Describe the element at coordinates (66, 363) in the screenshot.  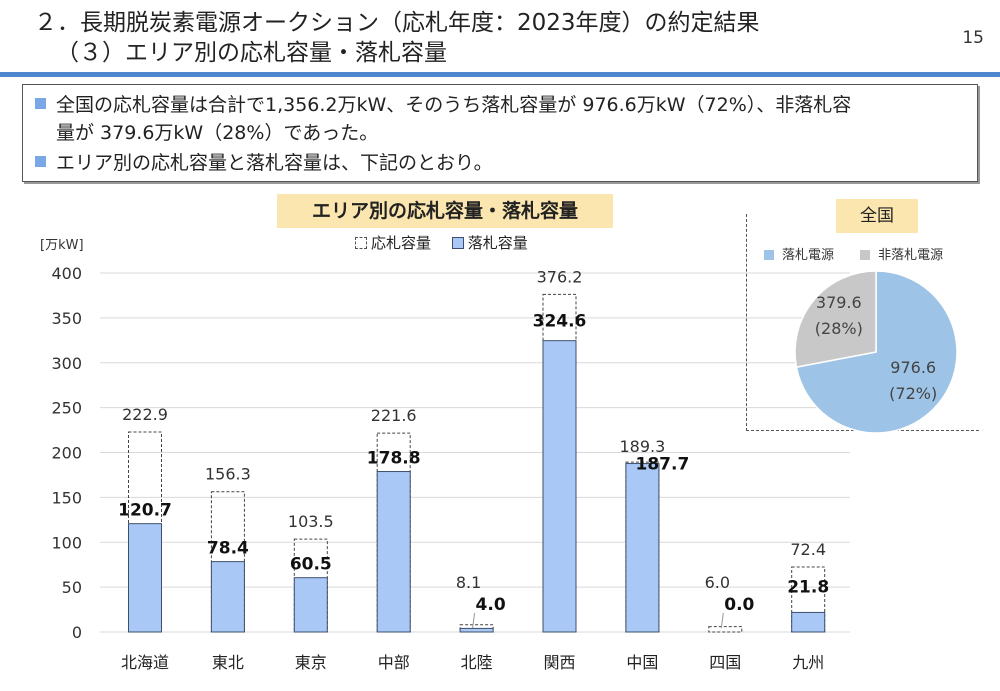
I see `y-tick-label: 300` at that location.